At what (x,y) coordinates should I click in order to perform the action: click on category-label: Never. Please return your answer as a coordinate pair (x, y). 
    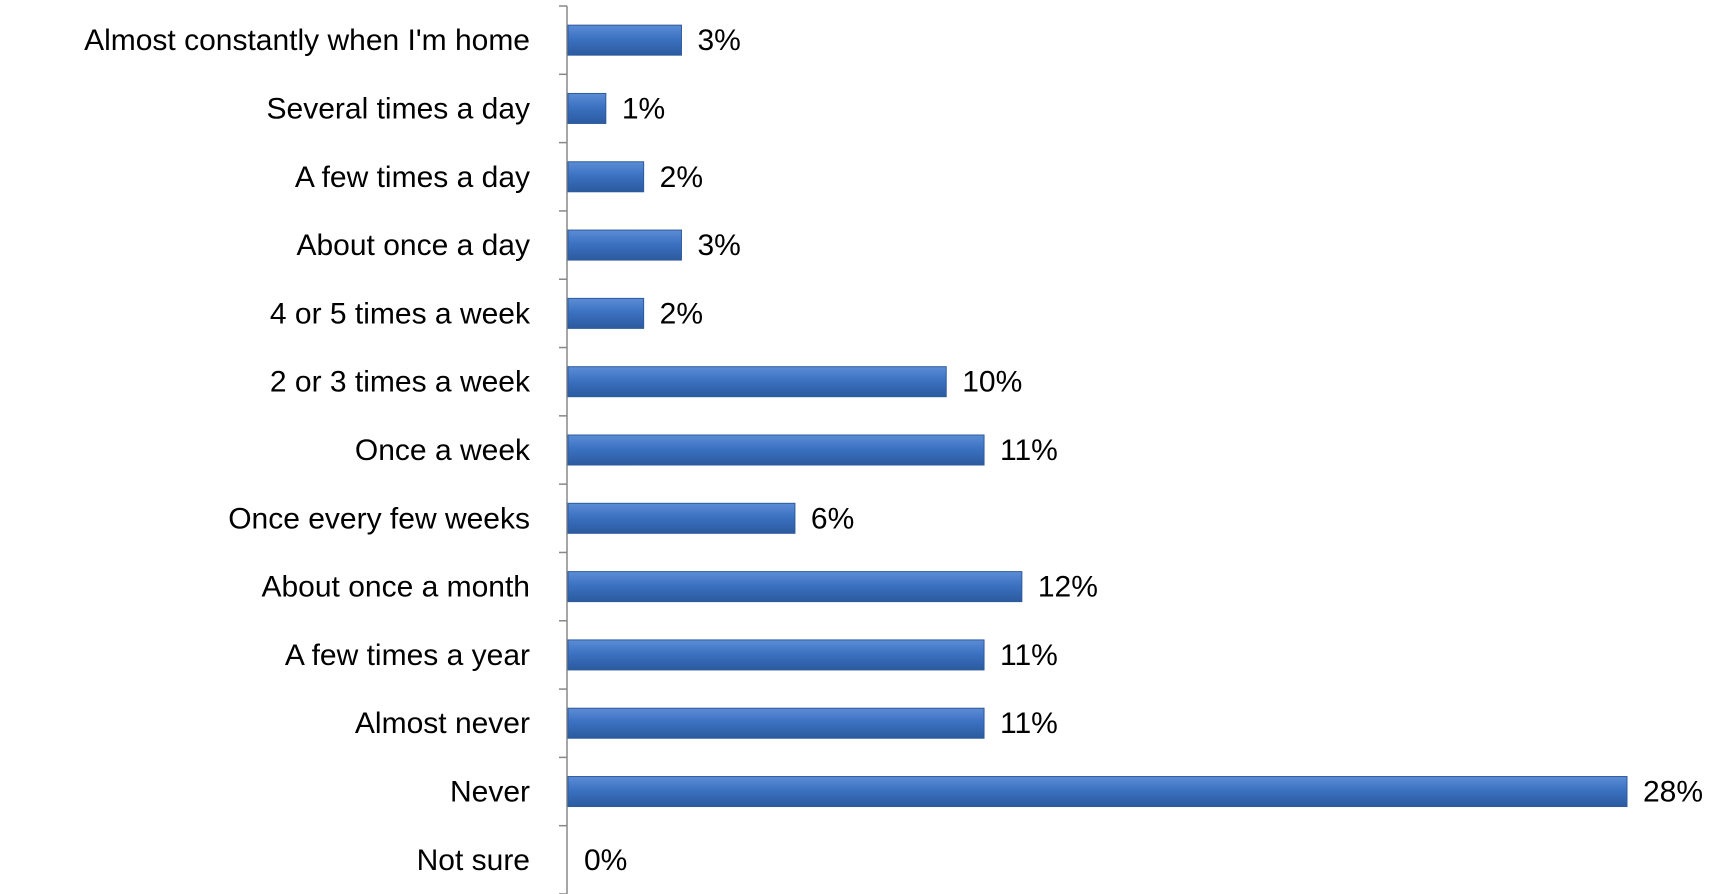
    Looking at the image, I should click on (490, 792).